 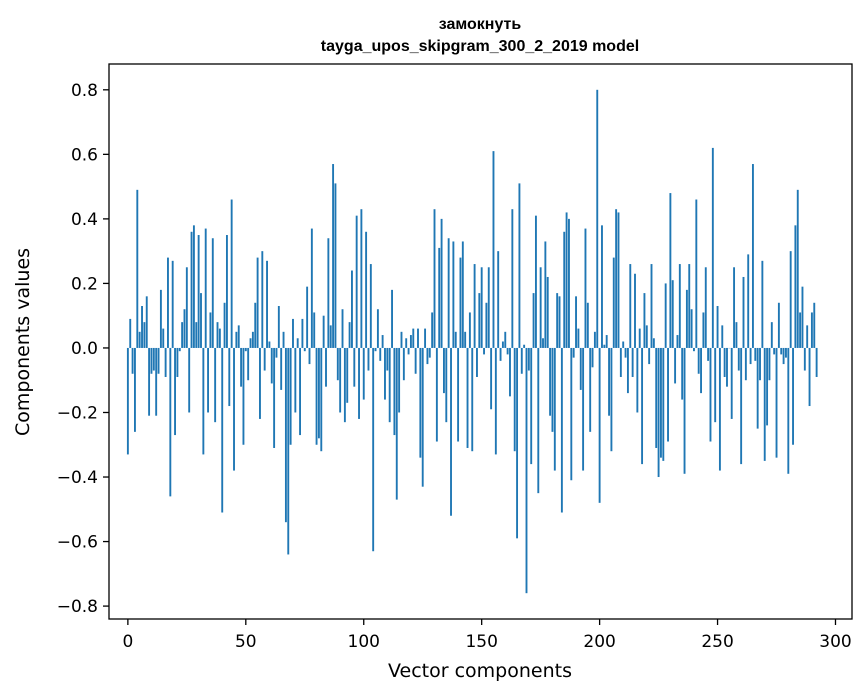 I want to click on x-axis-ticks: 0 50 100 150 200 250 300, so click(x=487, y=635).